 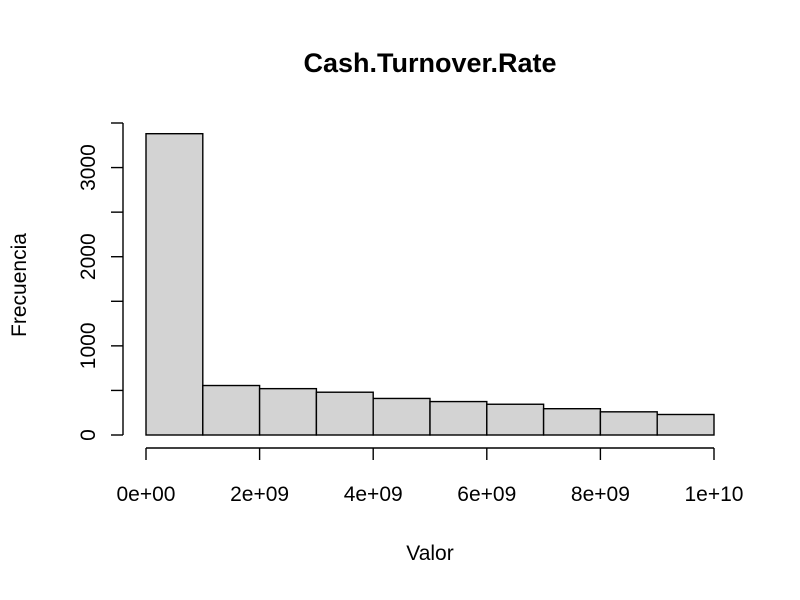 What do you see at coordinates (259, 494) in the screenshot?
I see `x-tick-label: 2e+09` at bounding box center [259, 494].